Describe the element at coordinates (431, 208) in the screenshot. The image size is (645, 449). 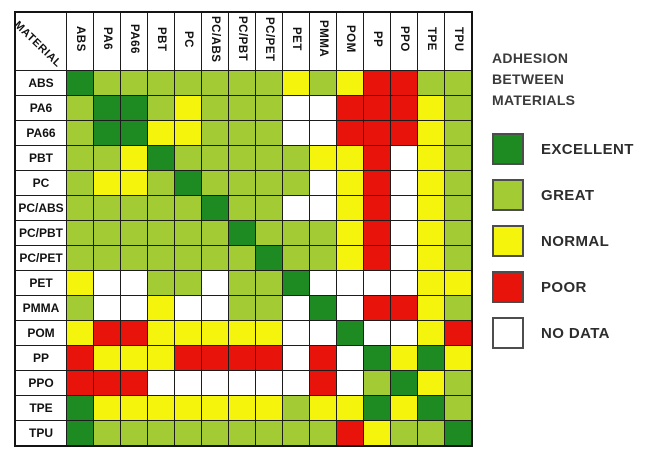
I see `cell-PC-ABS-TPE` at that location.